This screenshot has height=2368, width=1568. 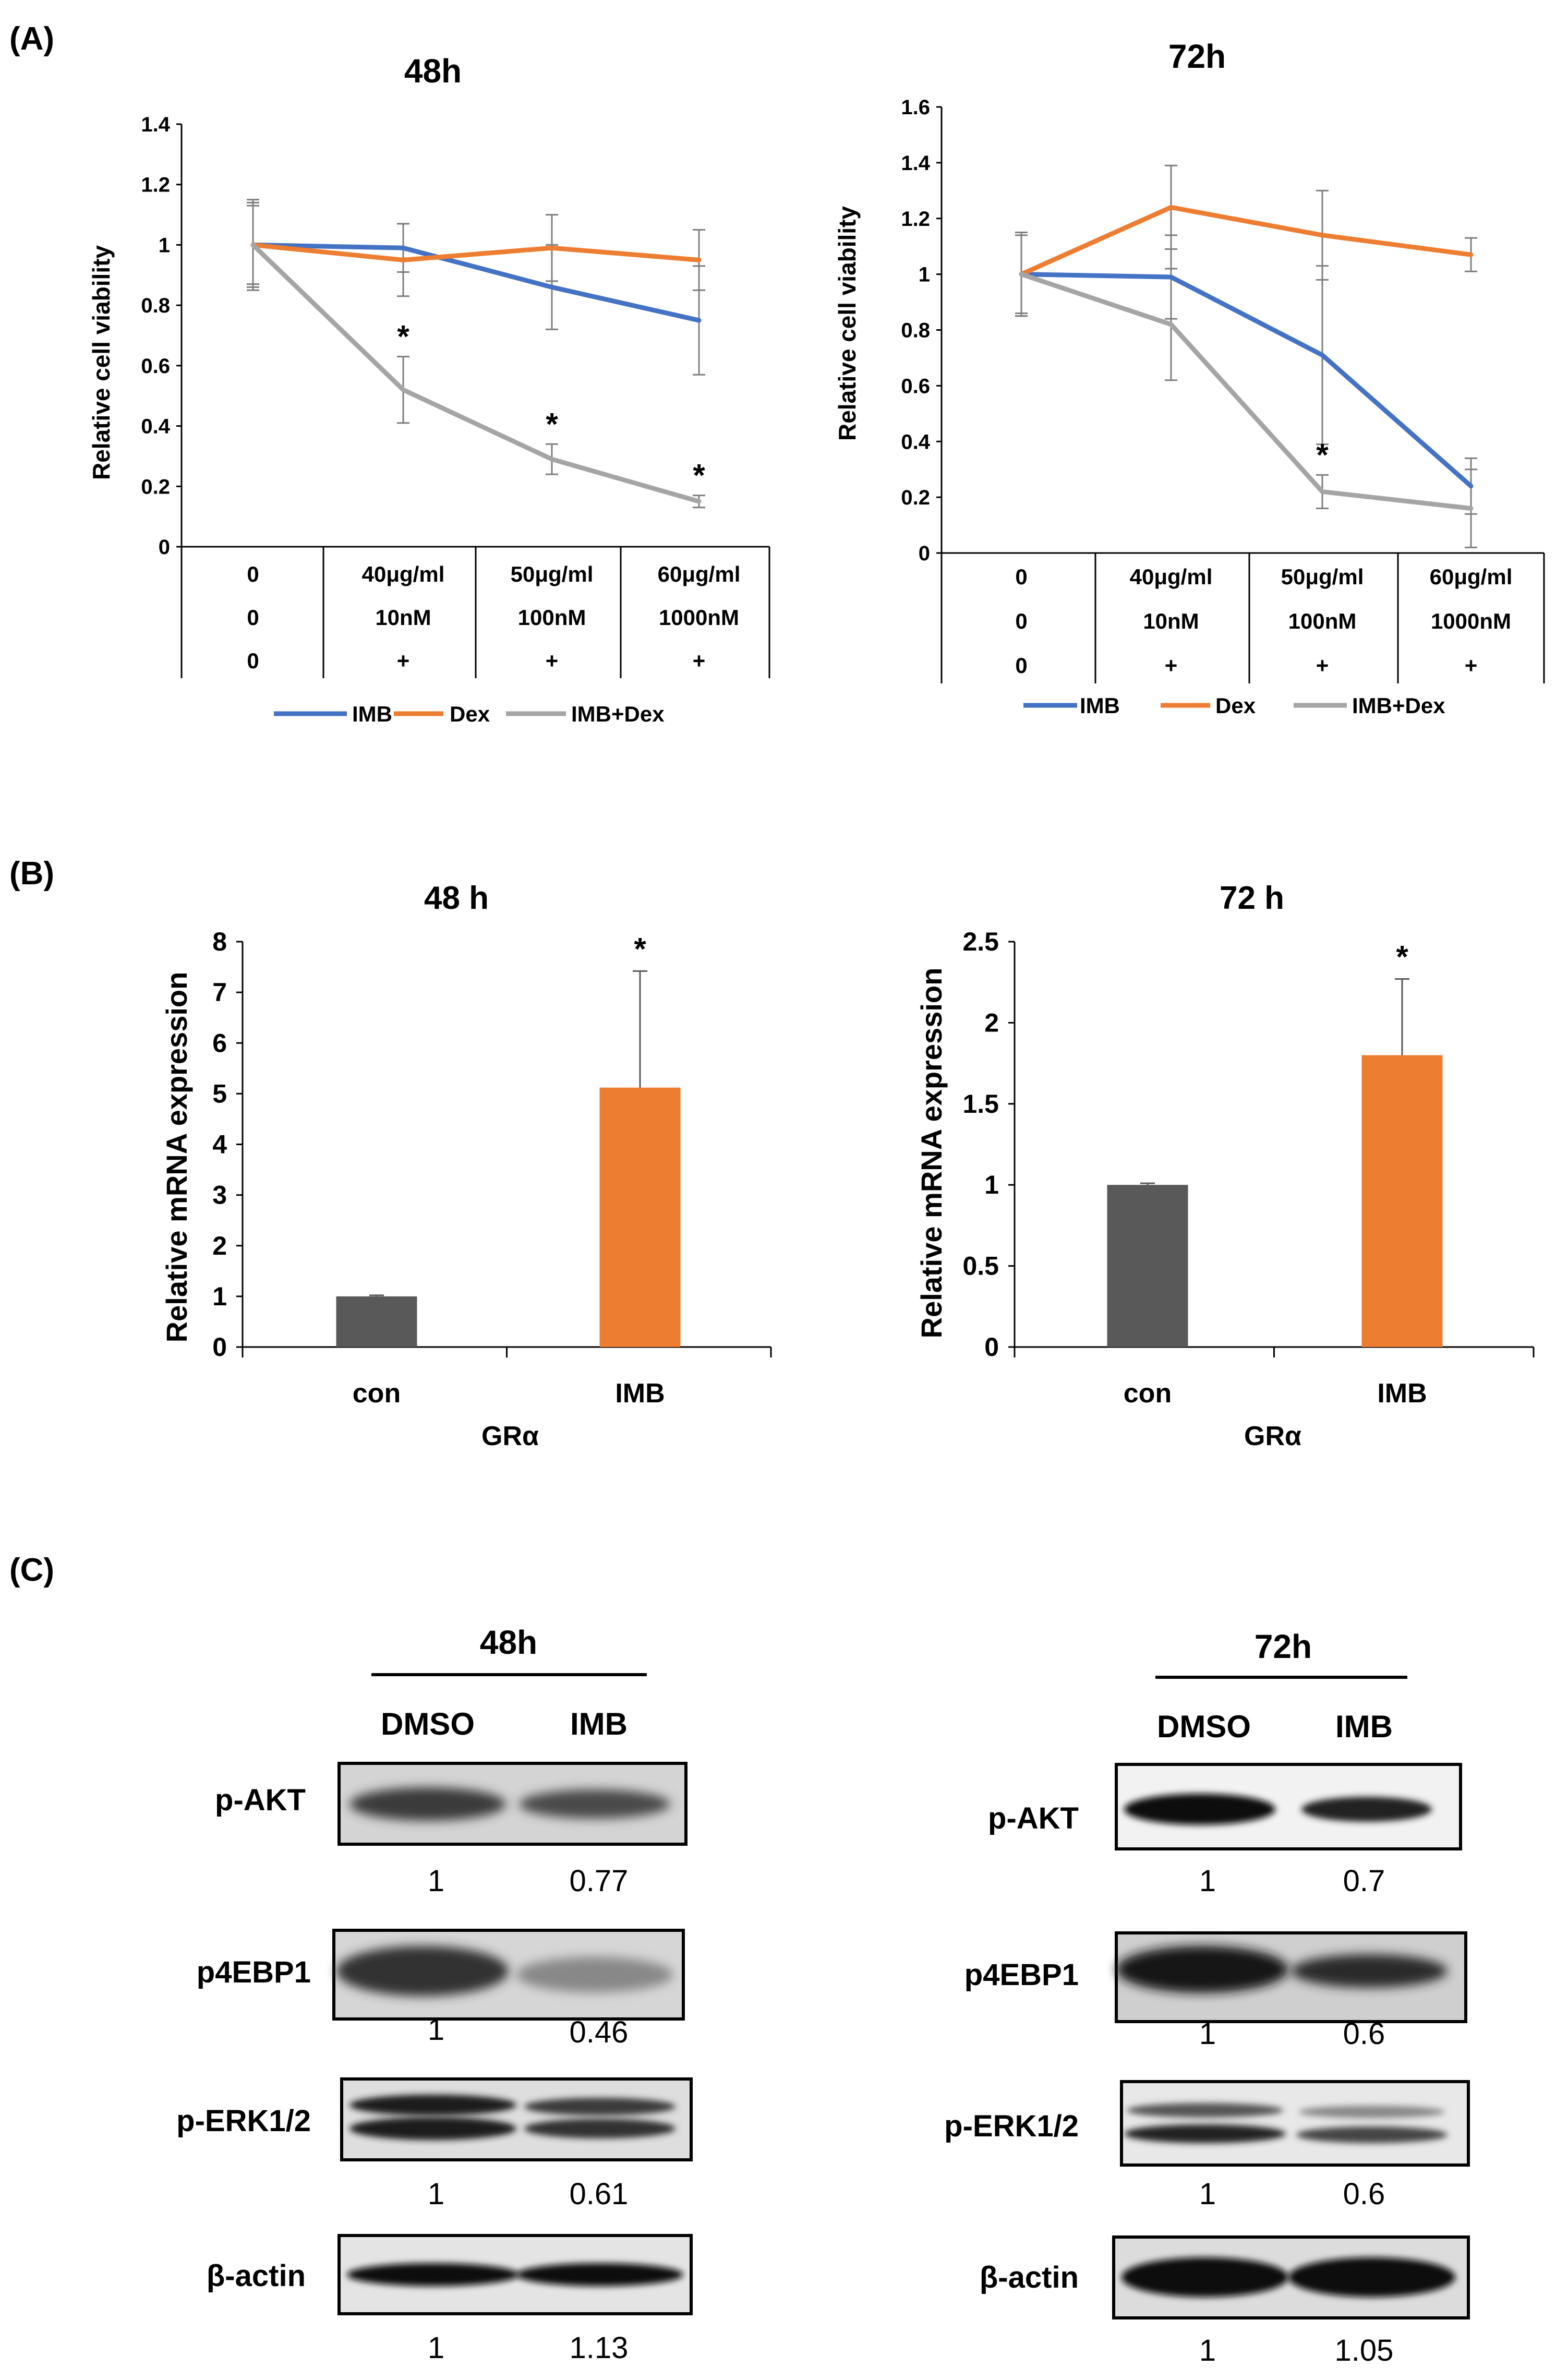 I want to click on quant-value: 0.46, so click(x=599, y=2032).